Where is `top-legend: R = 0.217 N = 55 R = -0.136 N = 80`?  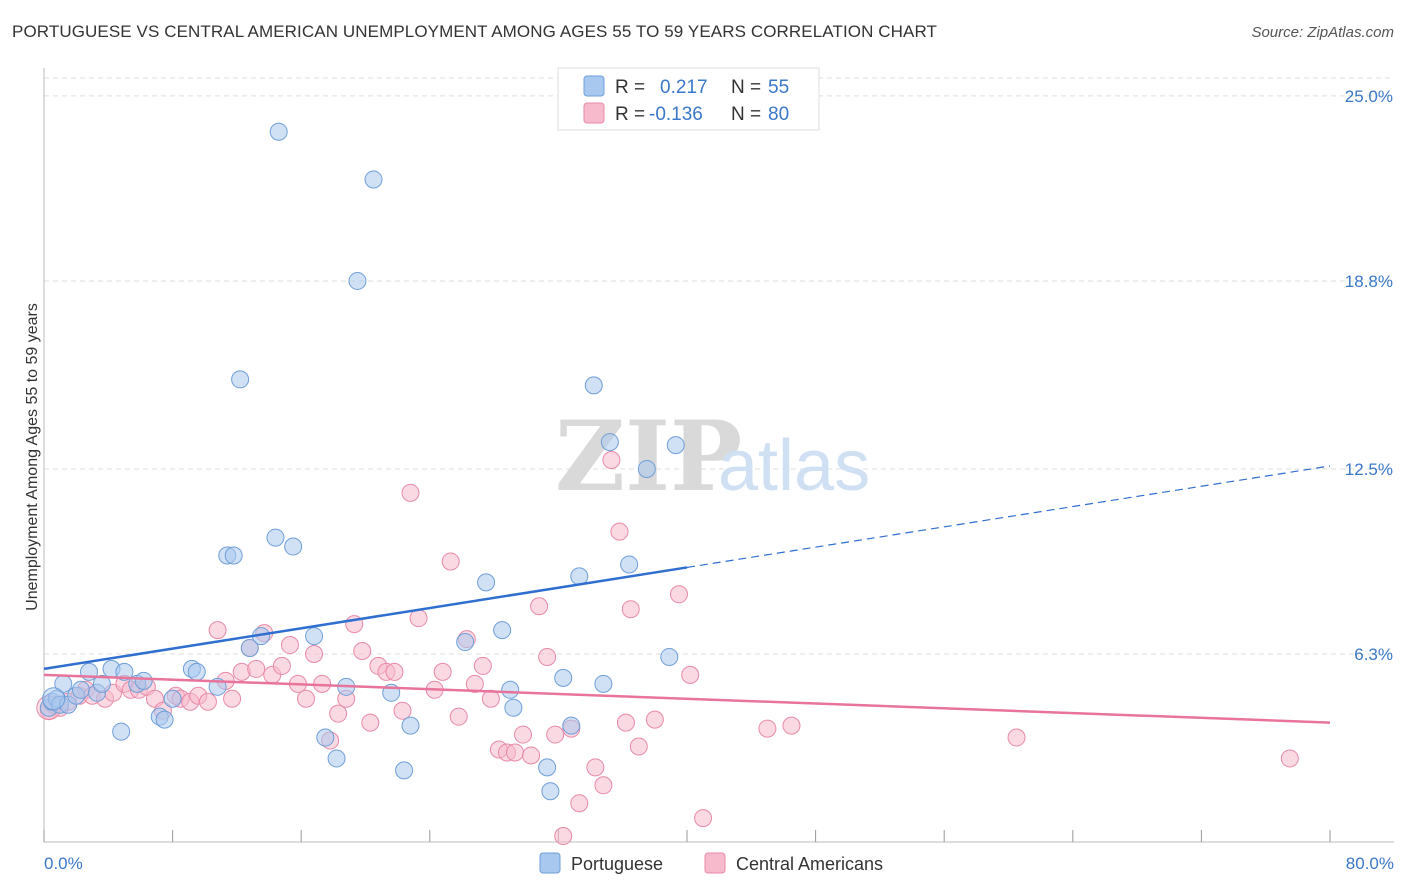 top-legend: R = 0.217 N = 55 R = -0.136 N = 80 is located at coordinates (688, 99).